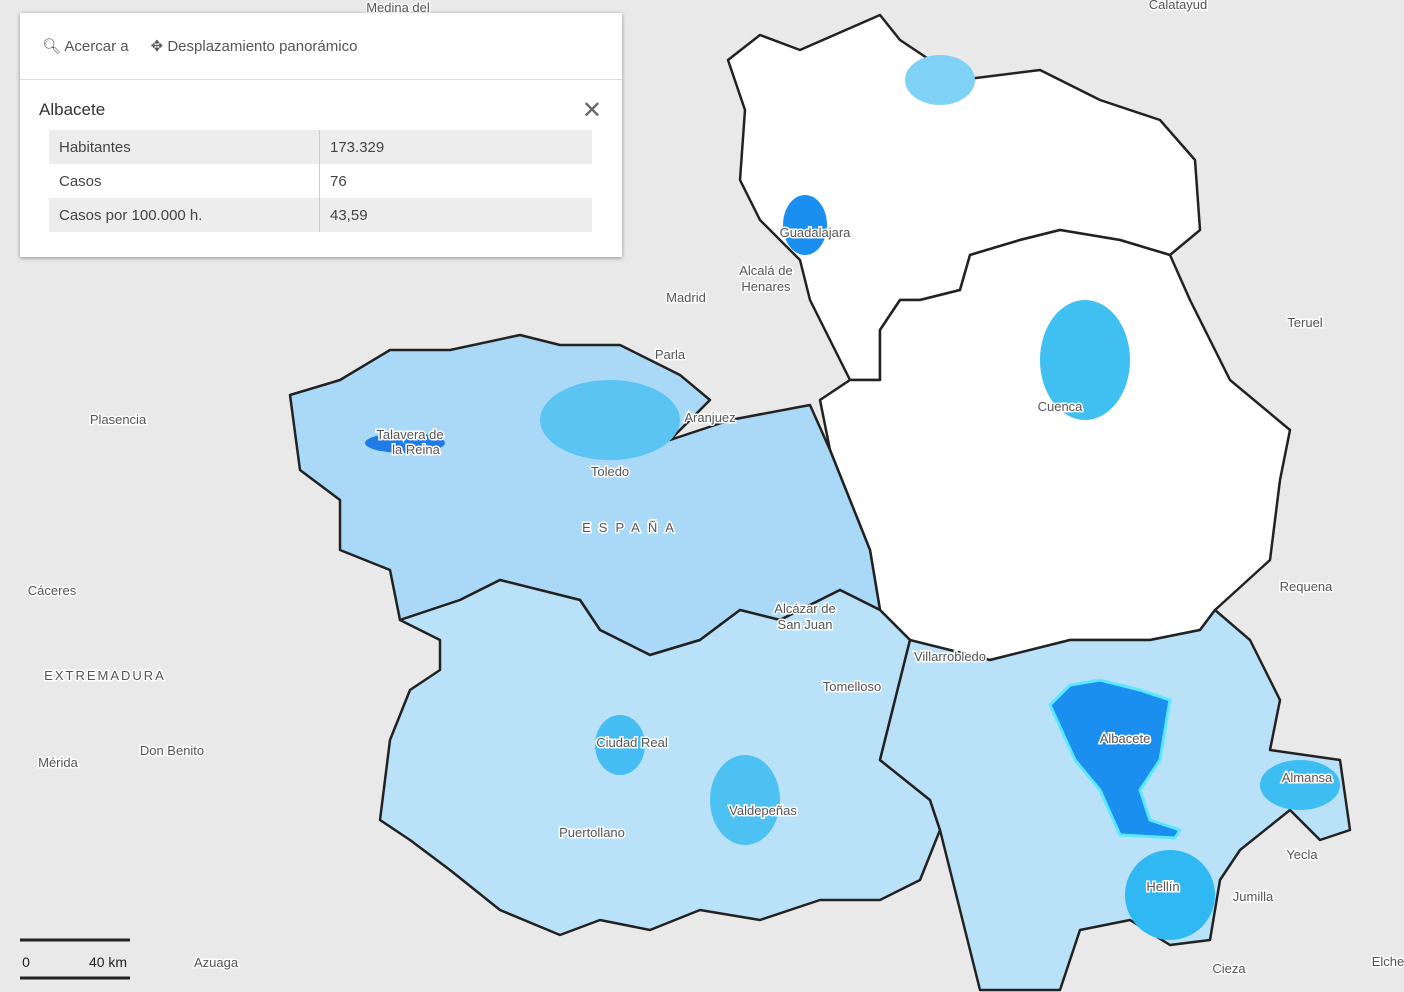  I want to click on zoom-action: 🔍︎ Acercar a, so click(85, 46).